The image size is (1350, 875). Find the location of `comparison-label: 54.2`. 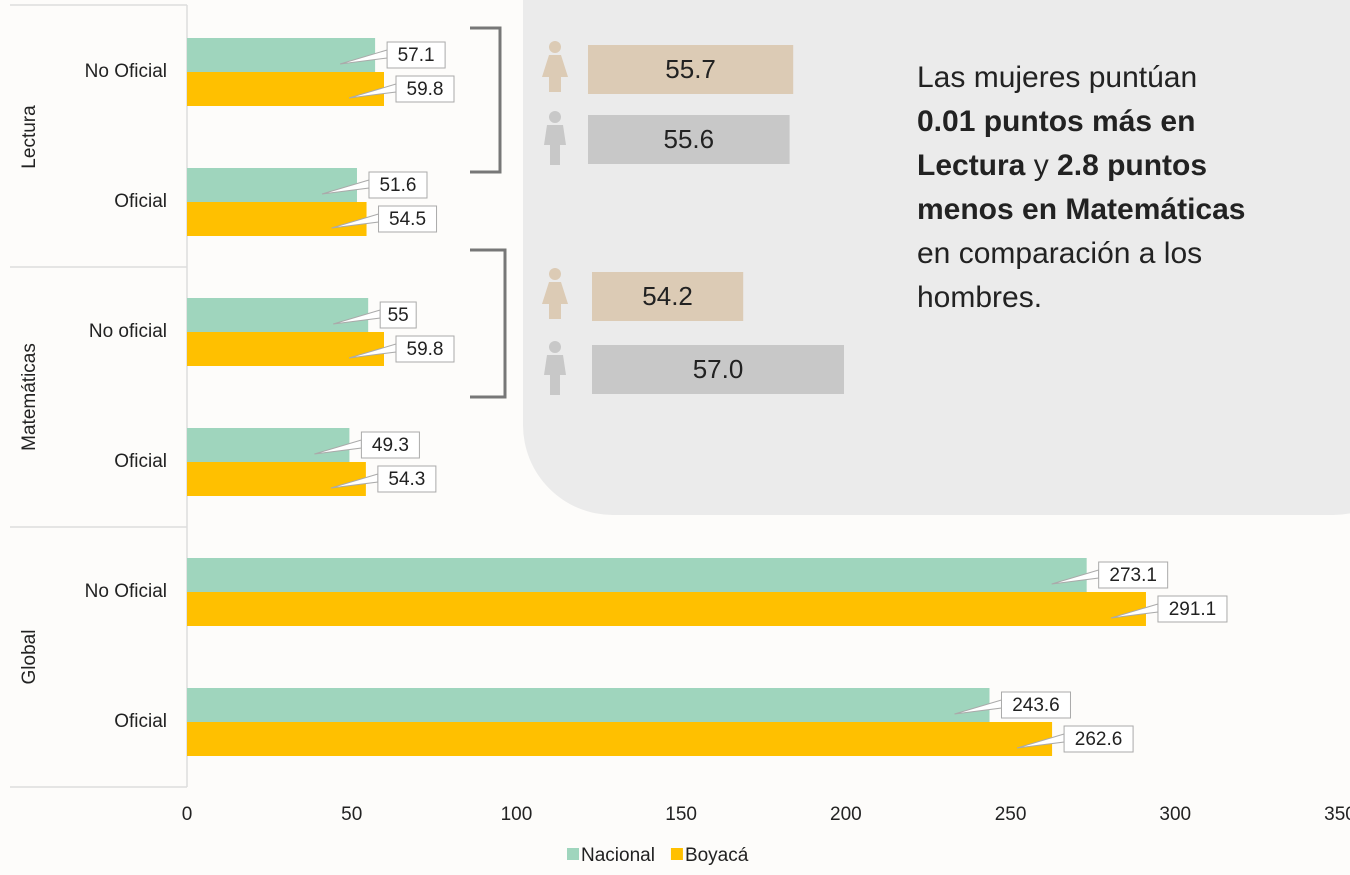

comparison-label: 54.2 is located at coordinates (667, 296).